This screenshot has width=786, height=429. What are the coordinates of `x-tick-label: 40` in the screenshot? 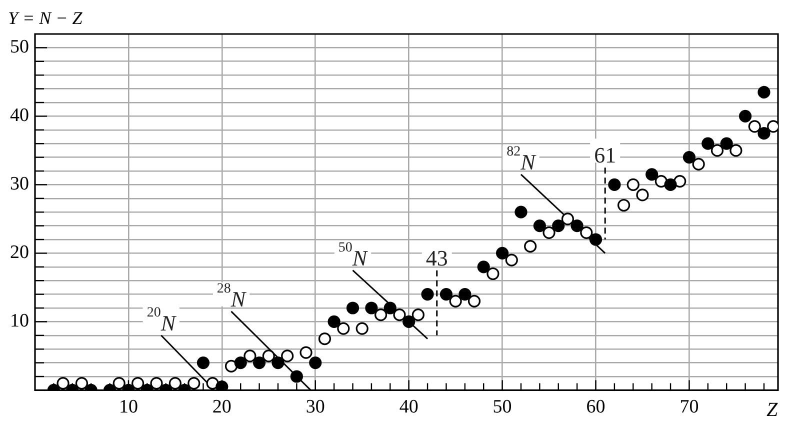 It's located at (408, 407).